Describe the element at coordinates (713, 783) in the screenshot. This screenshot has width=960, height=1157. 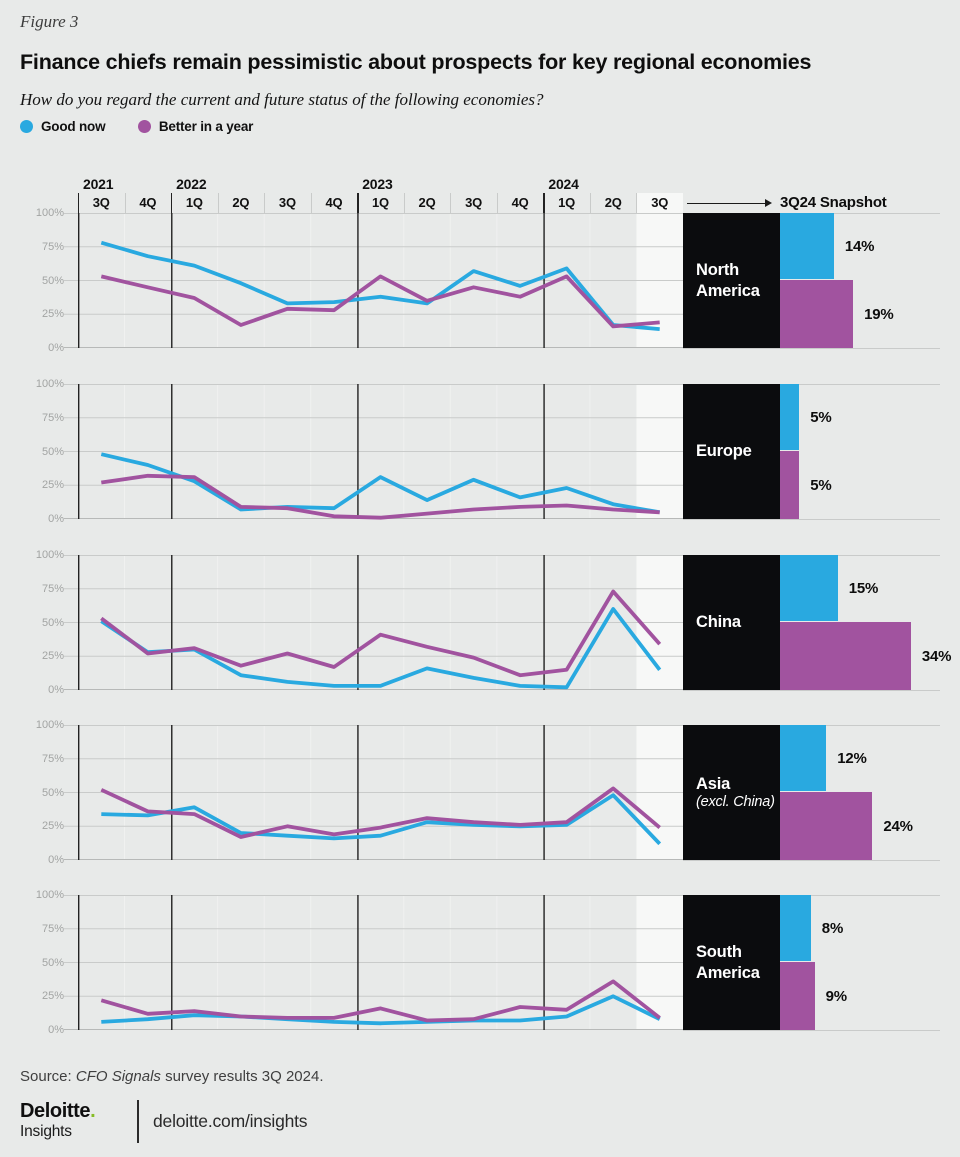
I see `region-name: Asia` at that location.